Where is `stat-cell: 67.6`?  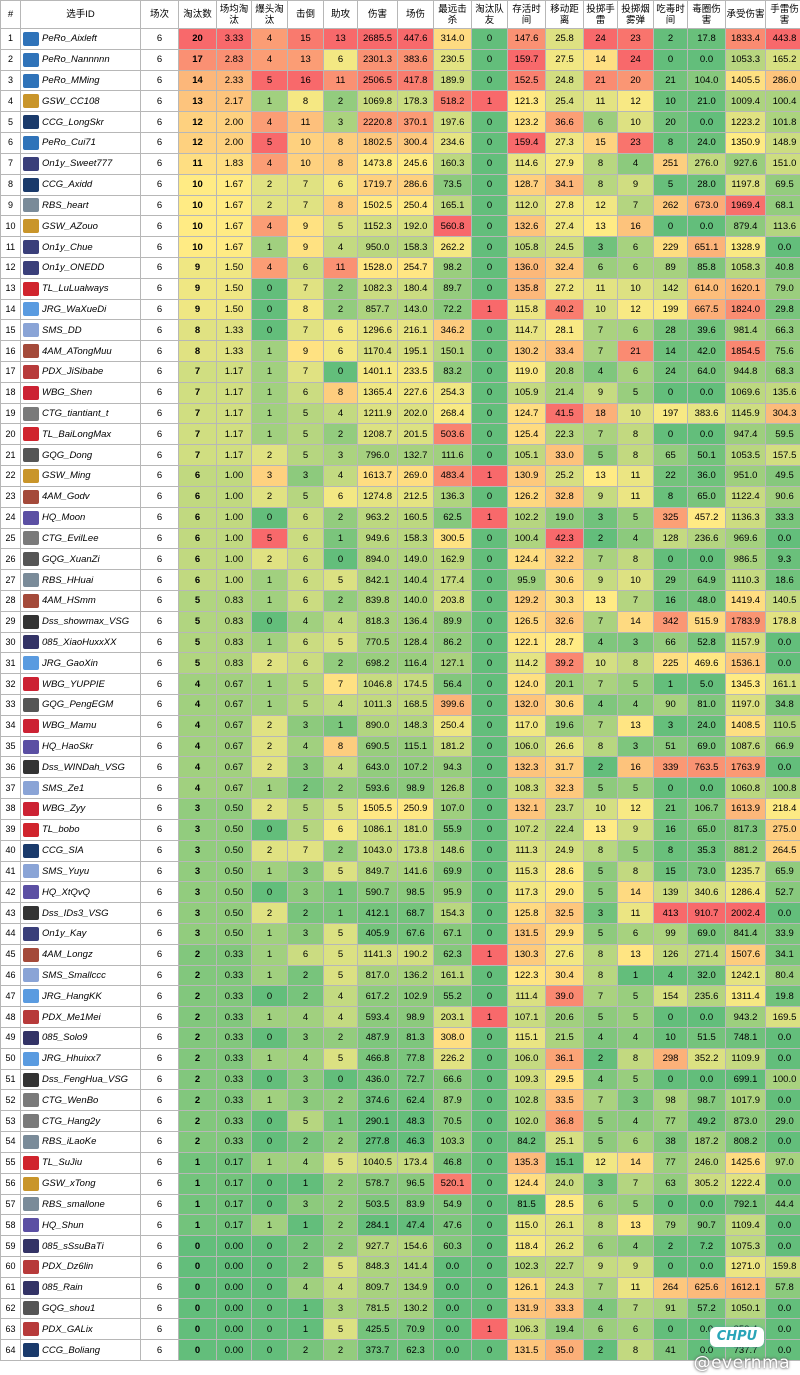
stat-cell: 67.6 is located at coordinates (415, 933).